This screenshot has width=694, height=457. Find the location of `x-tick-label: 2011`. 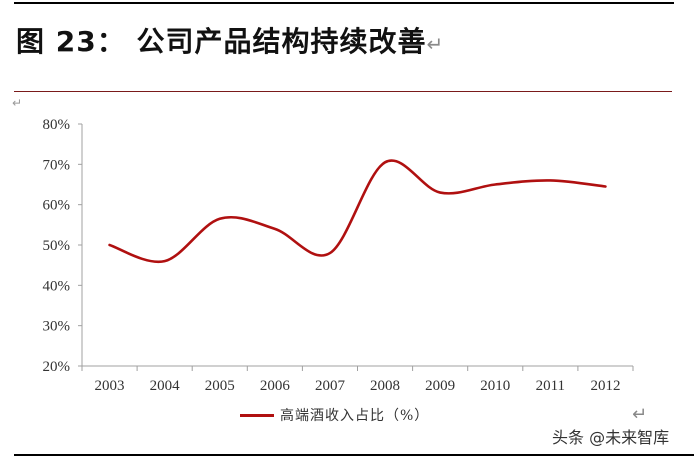

x-tick-label: 2011 is located at coordinates (550, 386).